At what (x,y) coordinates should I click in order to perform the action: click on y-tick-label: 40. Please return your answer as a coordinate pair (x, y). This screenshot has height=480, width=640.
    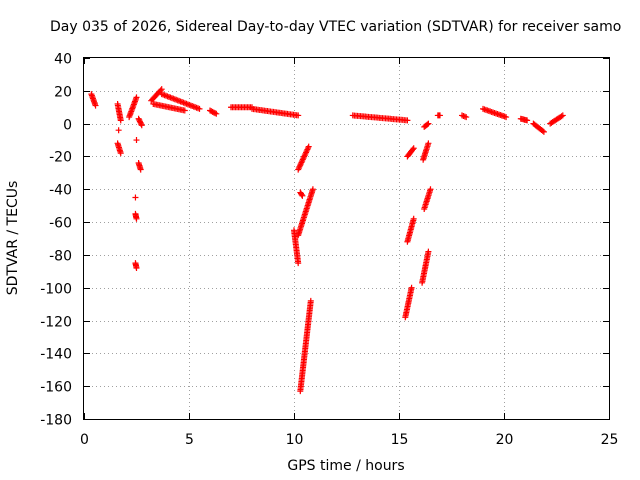
    Looking at the image, I should click on (63, 60).